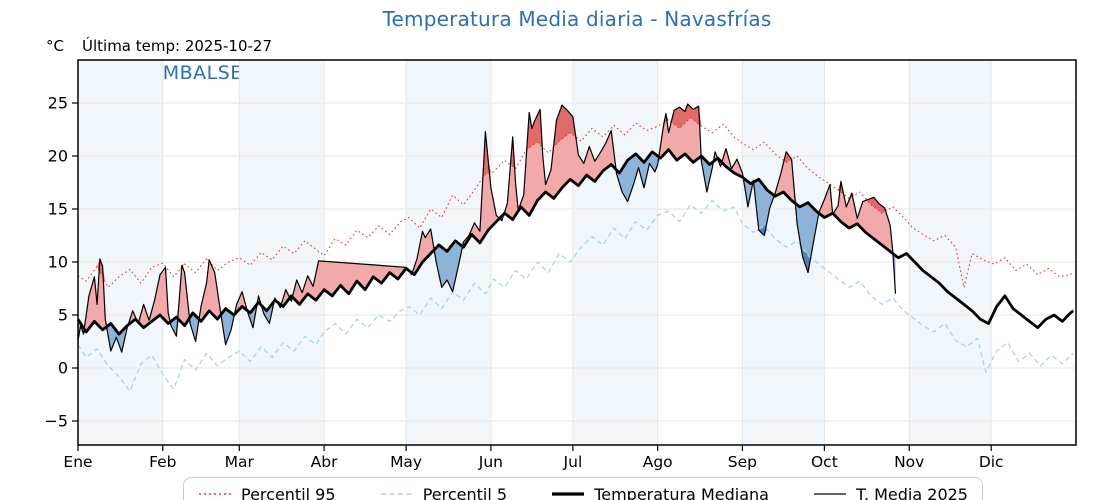  I want to click on chart-title: Temperatura Media diaria - Navasfrías, so click(577, 19).